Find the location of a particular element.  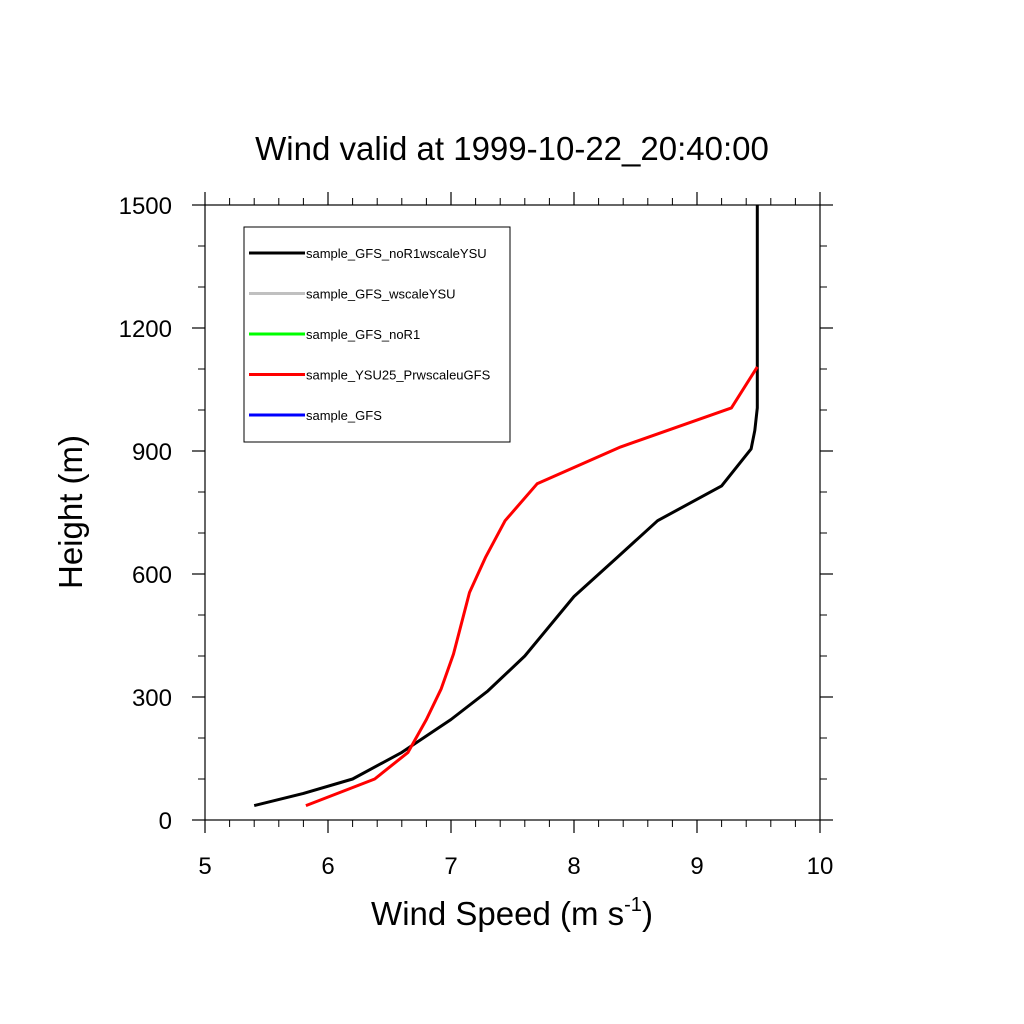

x-tick-label: 6 is located at coordinates (327, 866).